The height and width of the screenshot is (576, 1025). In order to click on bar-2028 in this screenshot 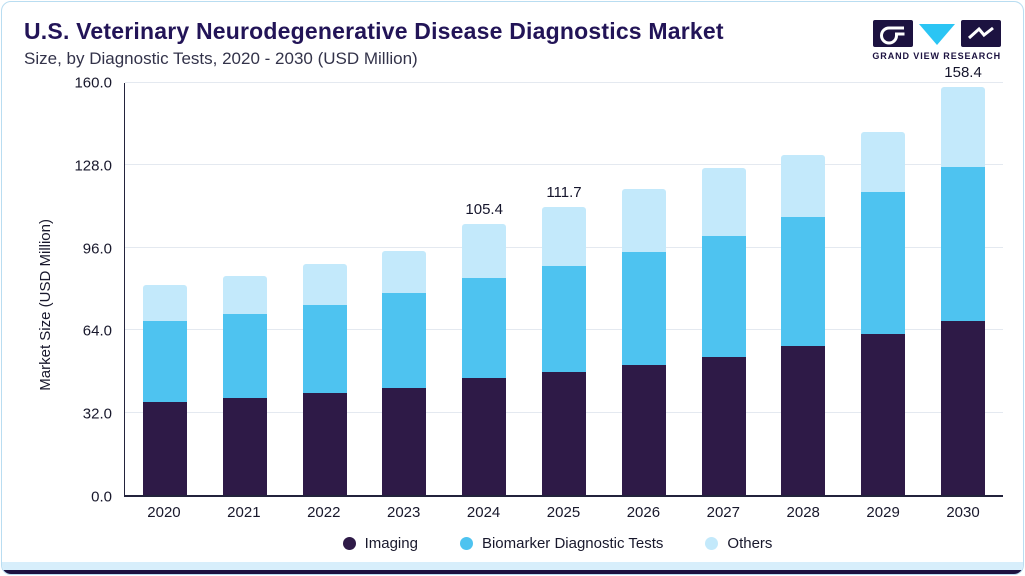, I will do `click(803, 289)`.